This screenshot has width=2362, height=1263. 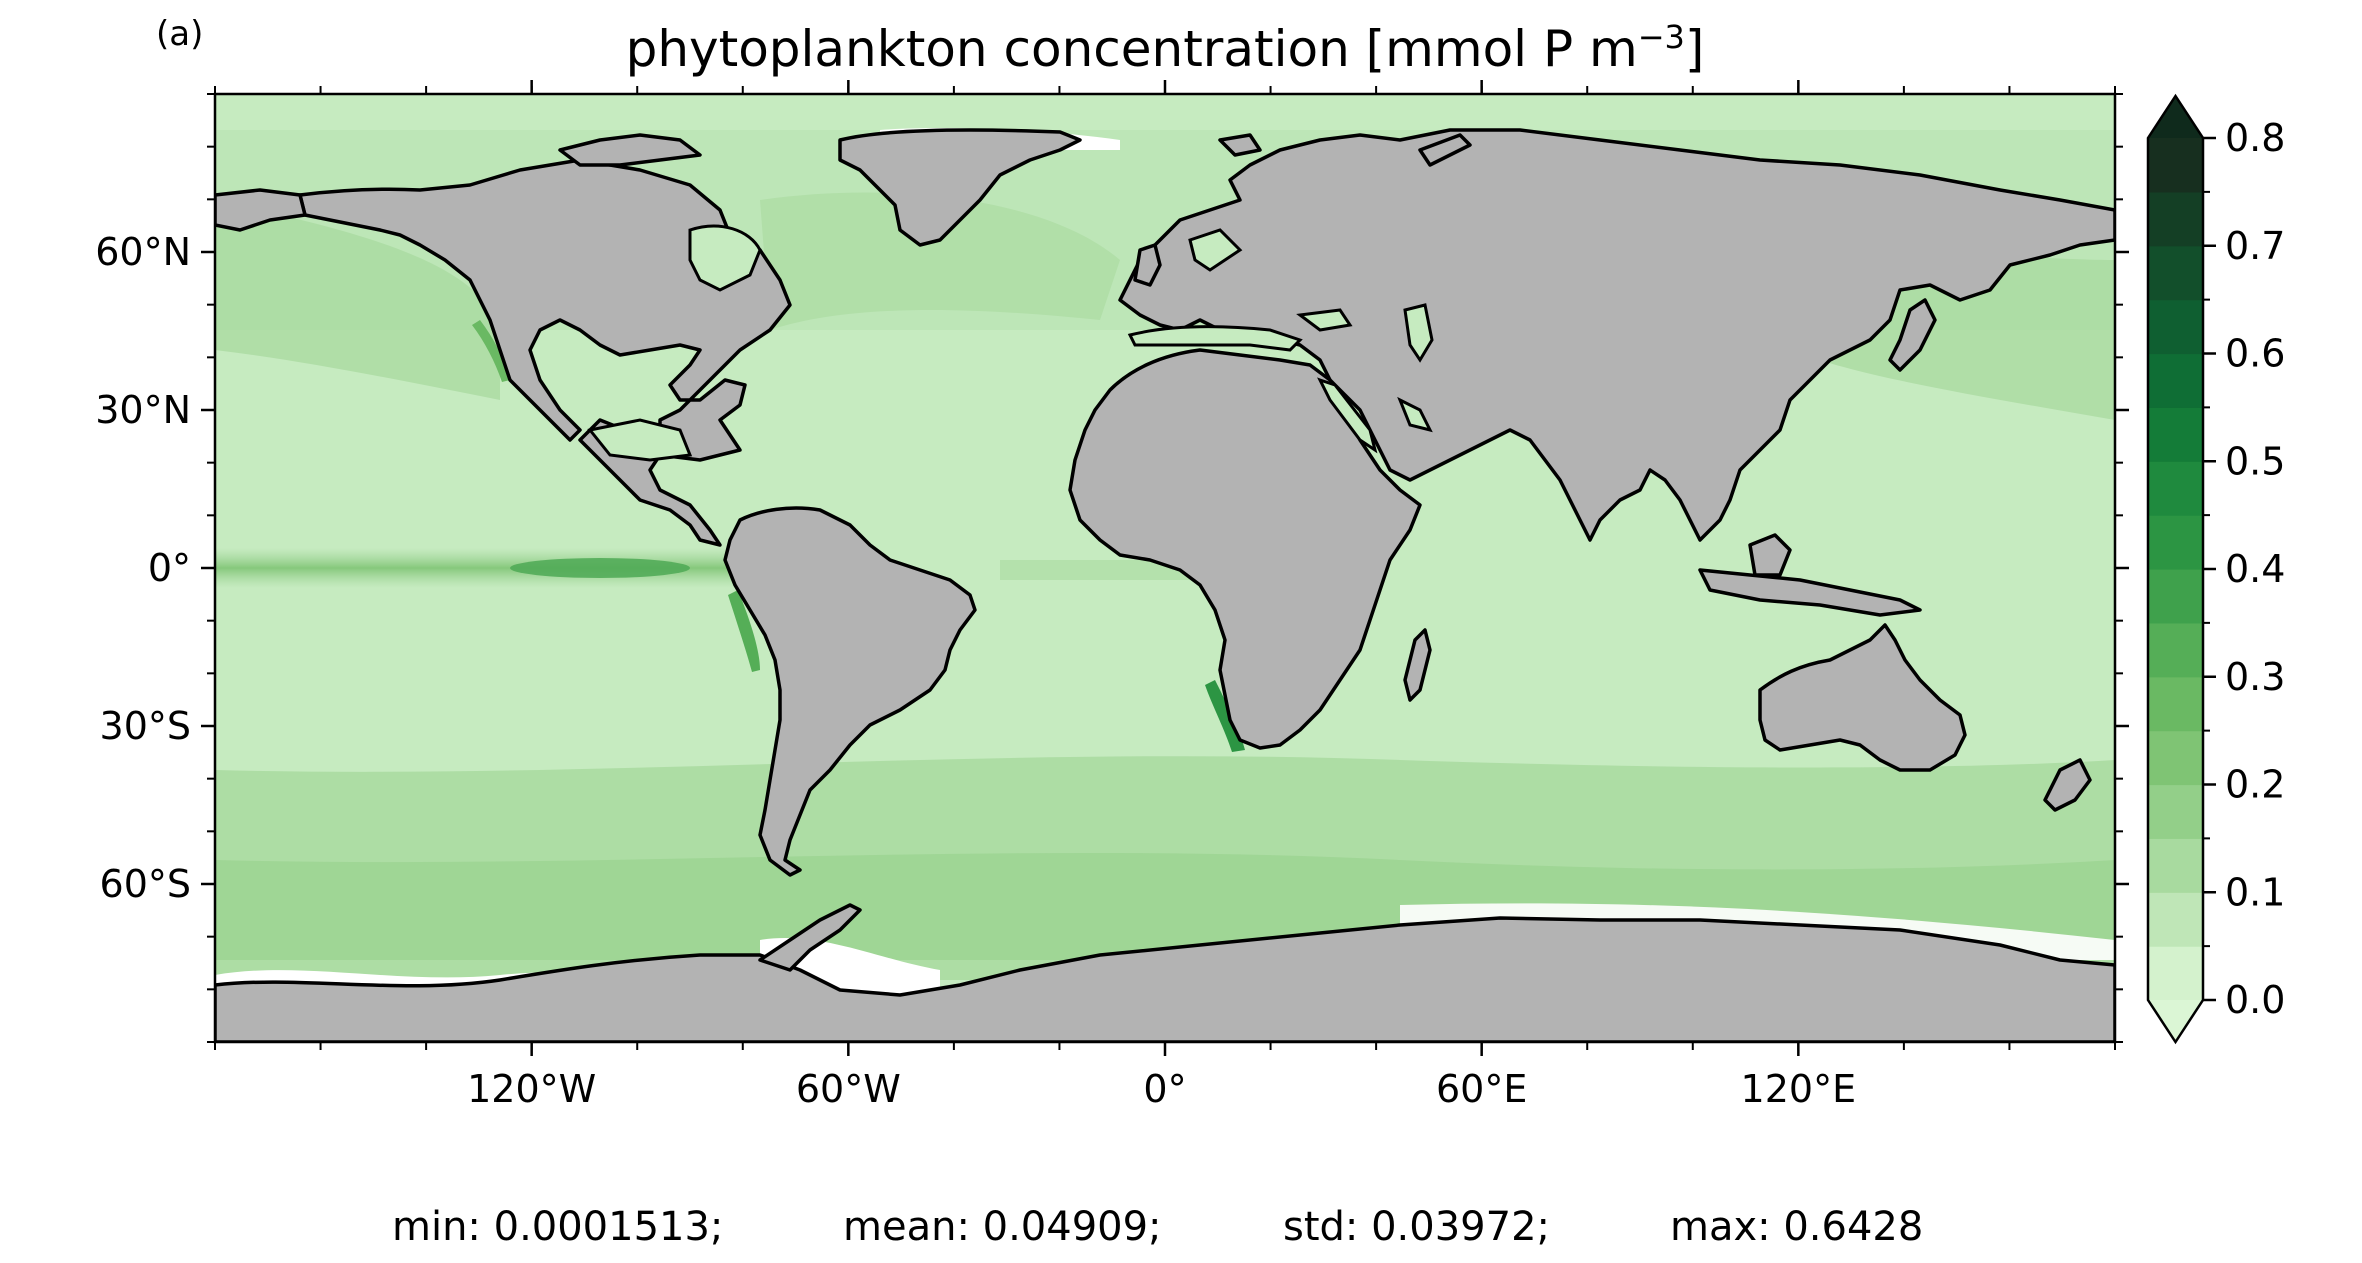 What do you see at coordinates (1010, 343) in the screenshot?
I see `inland-seas` at bounding box center [1010, 343].